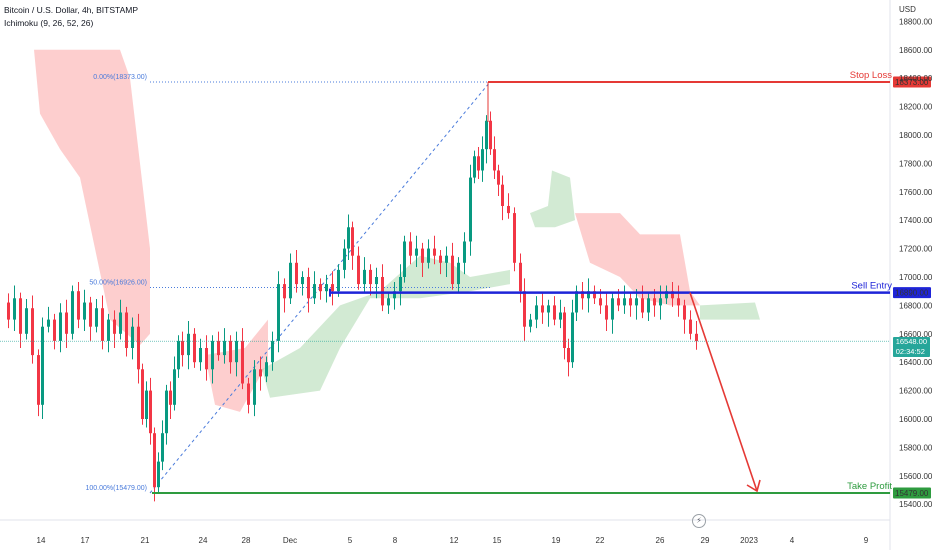 Image resolution: width=932 pixels, height=550 pixels. I want to click on price-tick-label: 16400.00, so click(915, 362).